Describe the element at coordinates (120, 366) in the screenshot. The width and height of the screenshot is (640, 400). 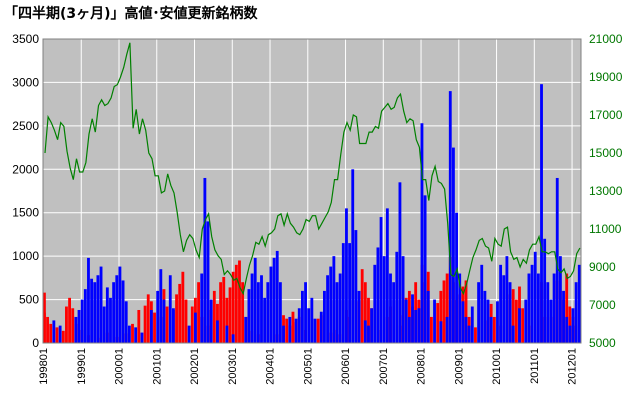
I see `x-tick-label: 200001` at that location.